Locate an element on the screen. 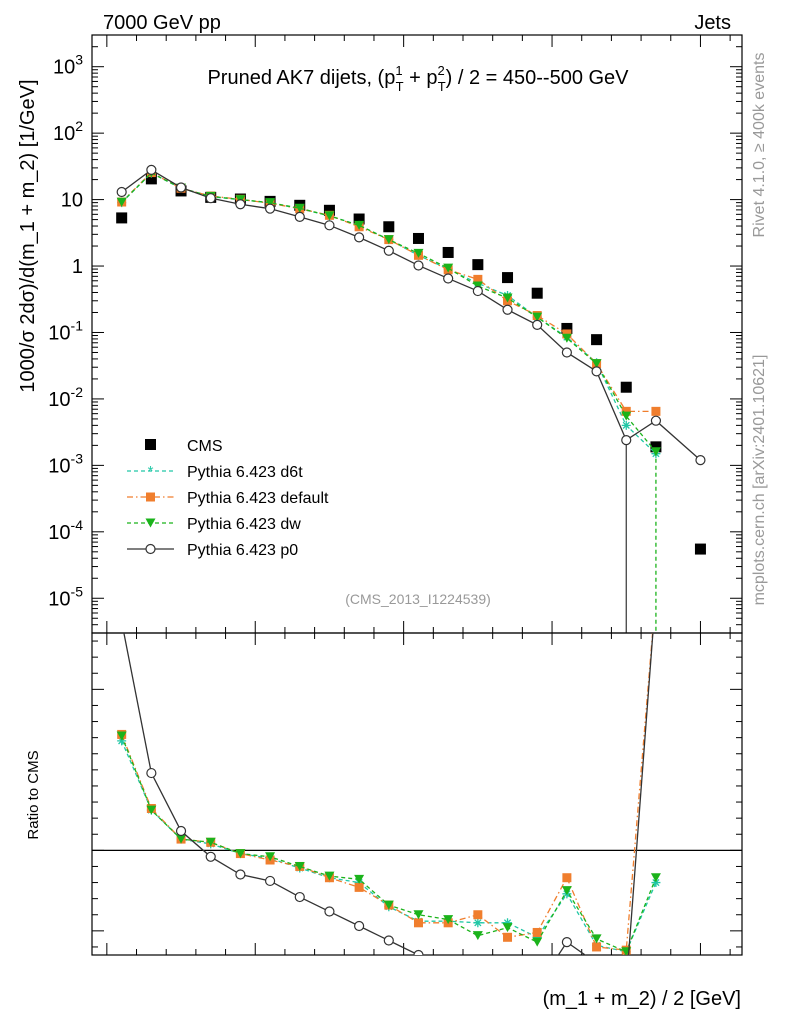  mcplots-label: mcplots.cern.ch [arXiv:2401.10621] is located at coordinates (759, 480).